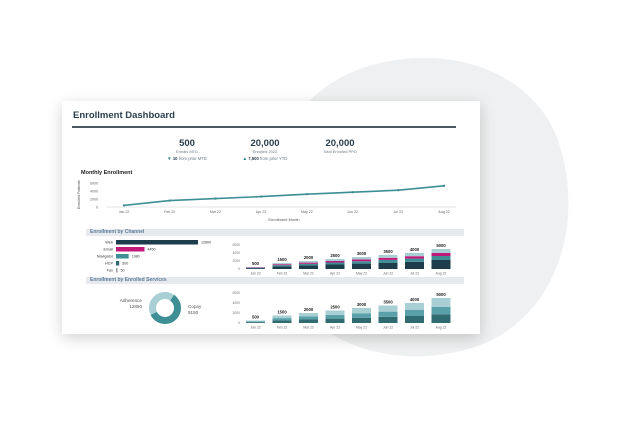  I want to click on services-donut-chart: Adherence 12850 Copay 9150, so click(161, 308).